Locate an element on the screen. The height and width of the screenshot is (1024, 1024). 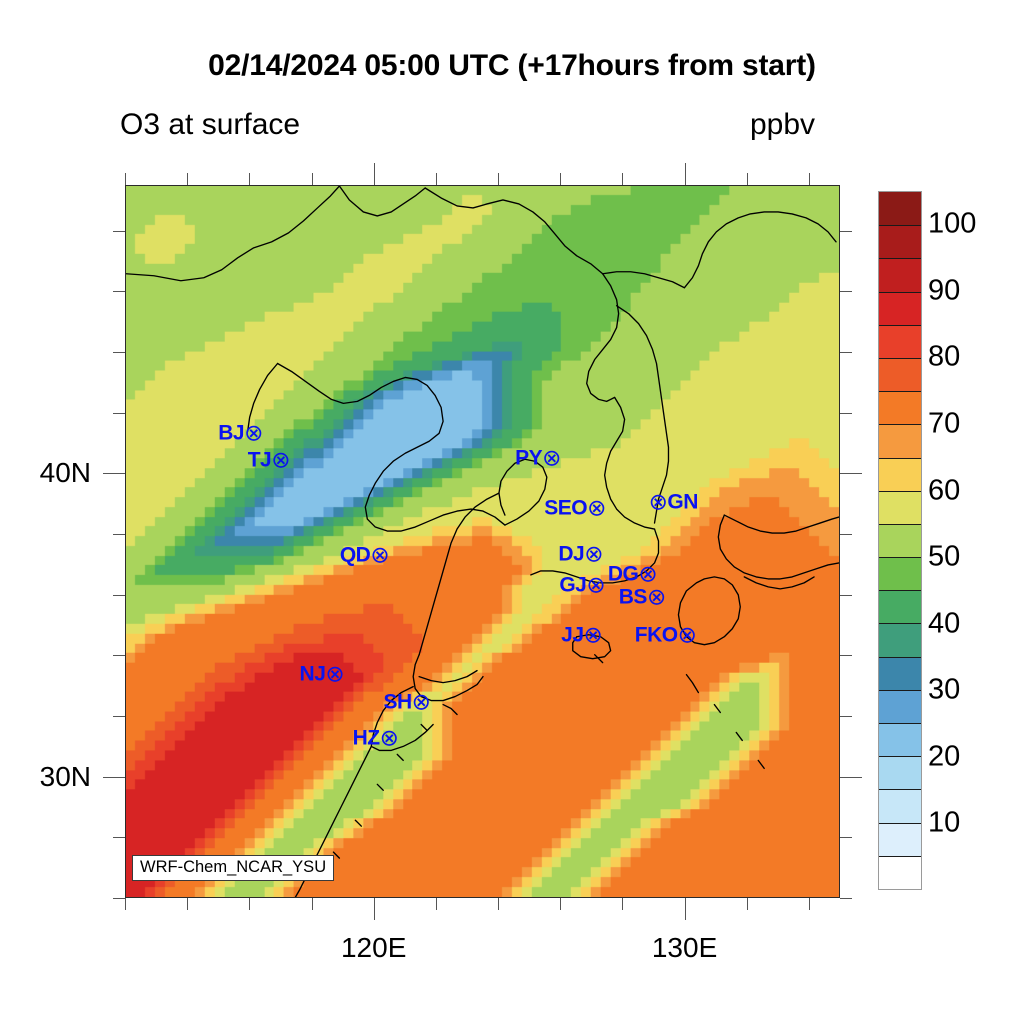
variable-label: O3 at surface is located at coordinates (210, 124).